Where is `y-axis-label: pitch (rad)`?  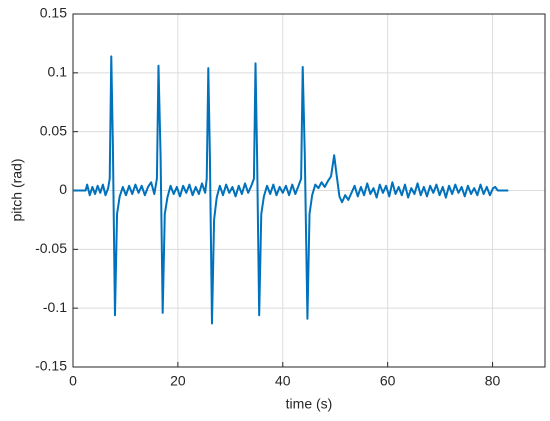 y-axis-label: pitch (rad) is located at coordinates (17, 189).